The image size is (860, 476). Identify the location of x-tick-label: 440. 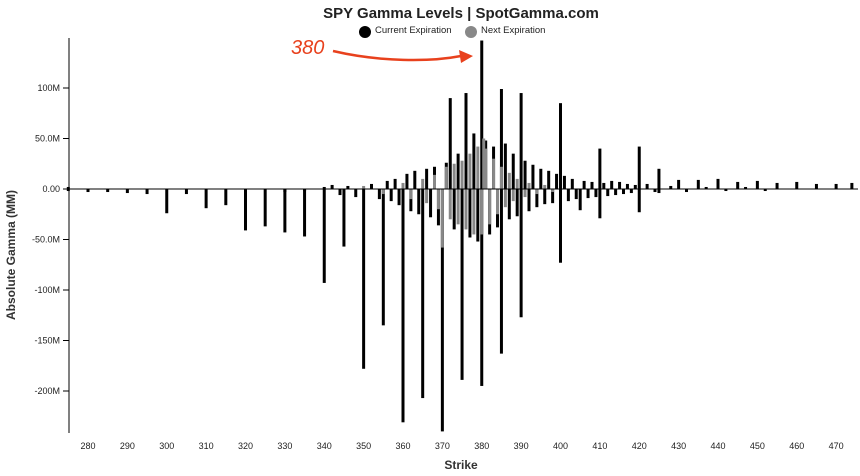
(717, 446).